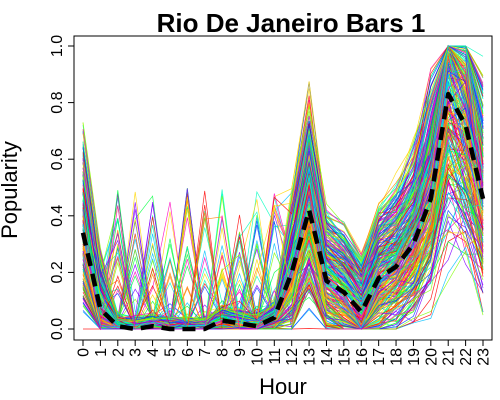 The width and height of the screenshot is (500, 400). Describe the element at coordinates (118, 352) in the screenshot. I see `x-tick-label: 2` at that location.